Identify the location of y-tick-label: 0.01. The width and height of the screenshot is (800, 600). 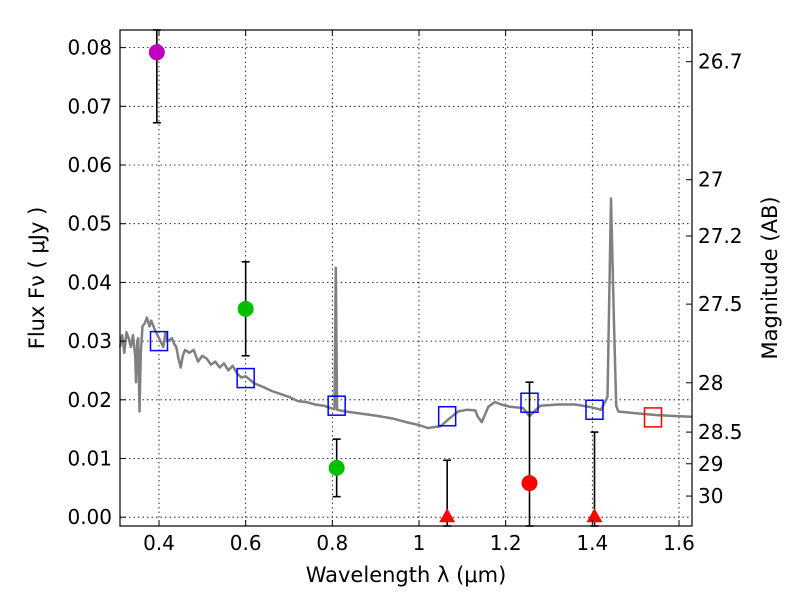
(89, 458).